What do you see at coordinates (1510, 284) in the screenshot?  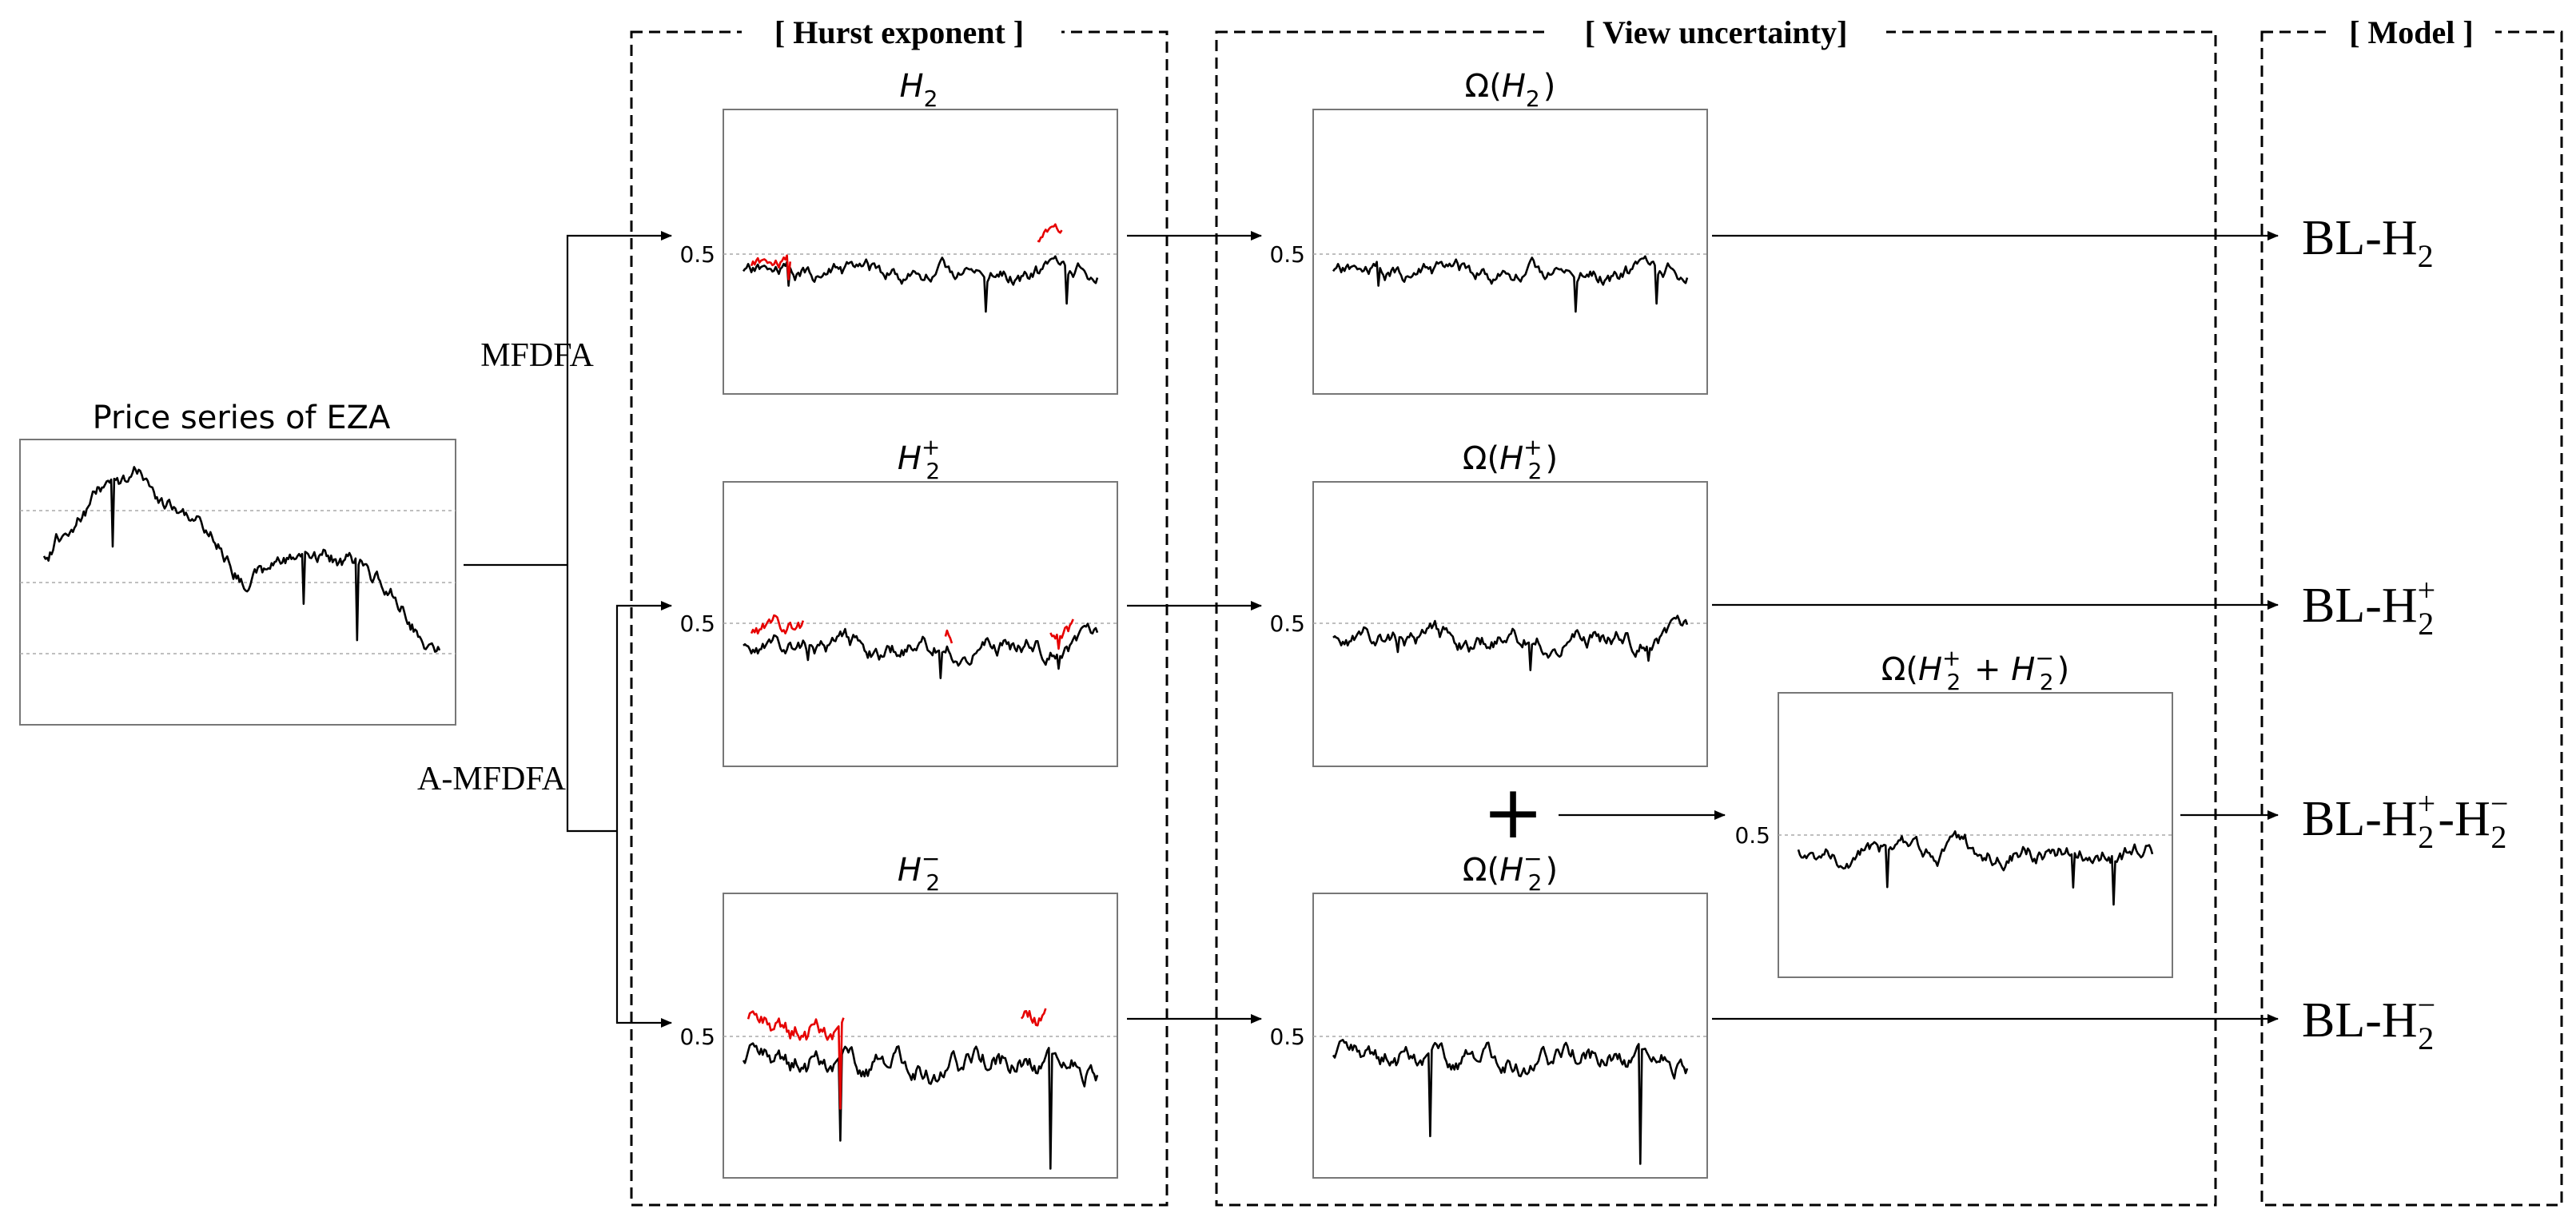 I see `omega-h2-series-line` at bounding box center [1510, 284].